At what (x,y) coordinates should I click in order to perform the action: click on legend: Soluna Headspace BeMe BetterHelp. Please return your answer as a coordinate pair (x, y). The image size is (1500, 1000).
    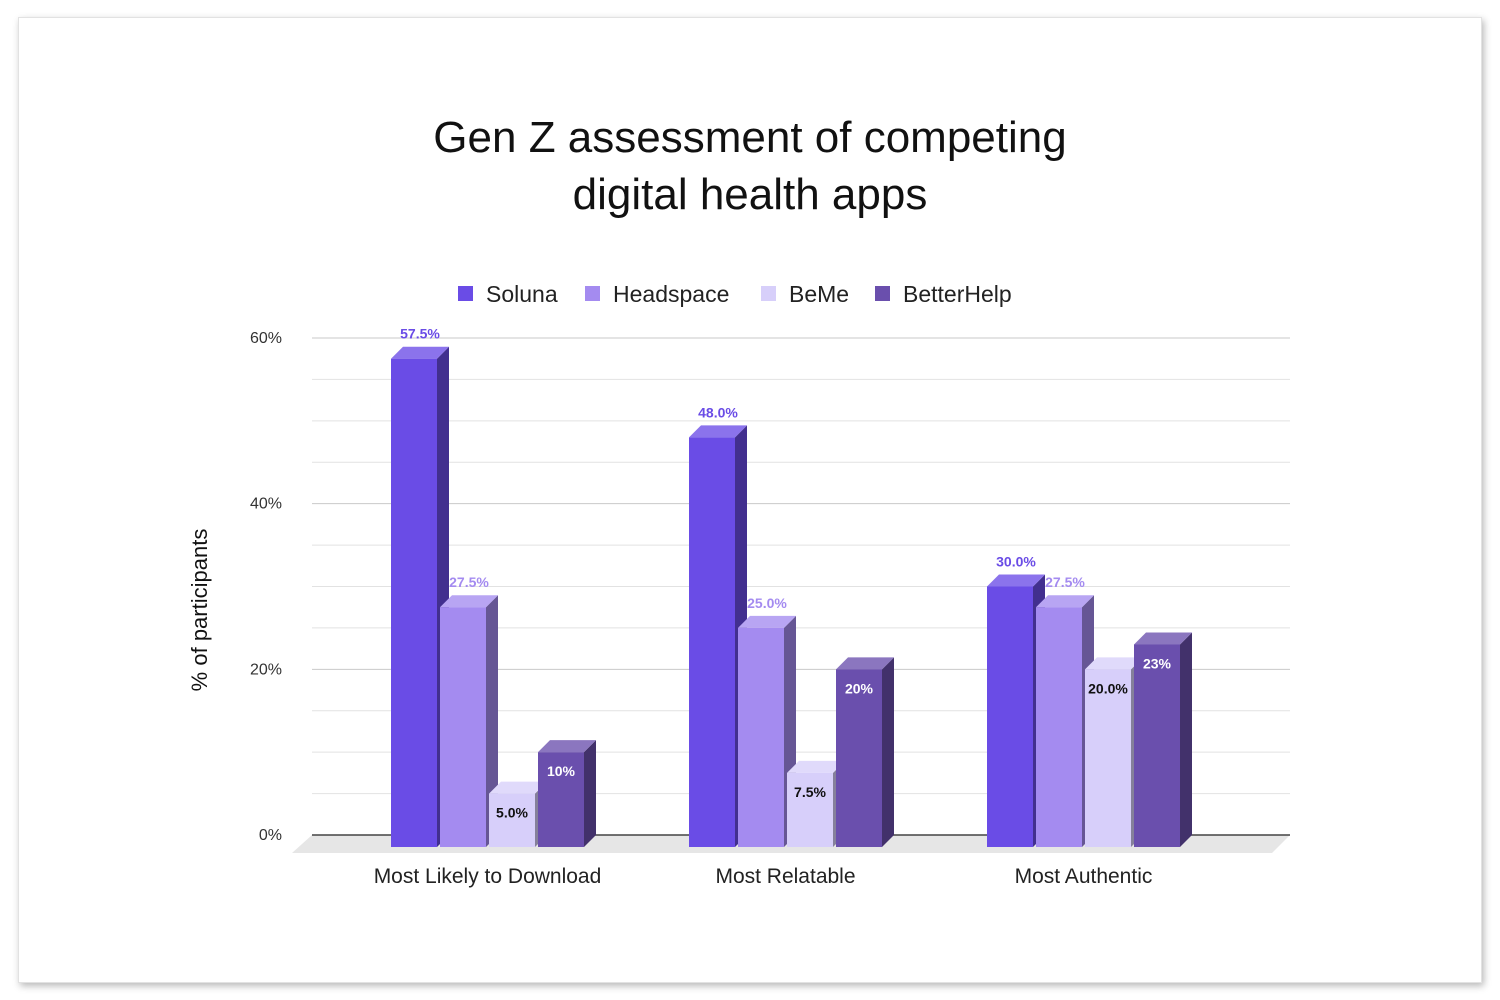
    Looking at the image, I should click on (735, 294).